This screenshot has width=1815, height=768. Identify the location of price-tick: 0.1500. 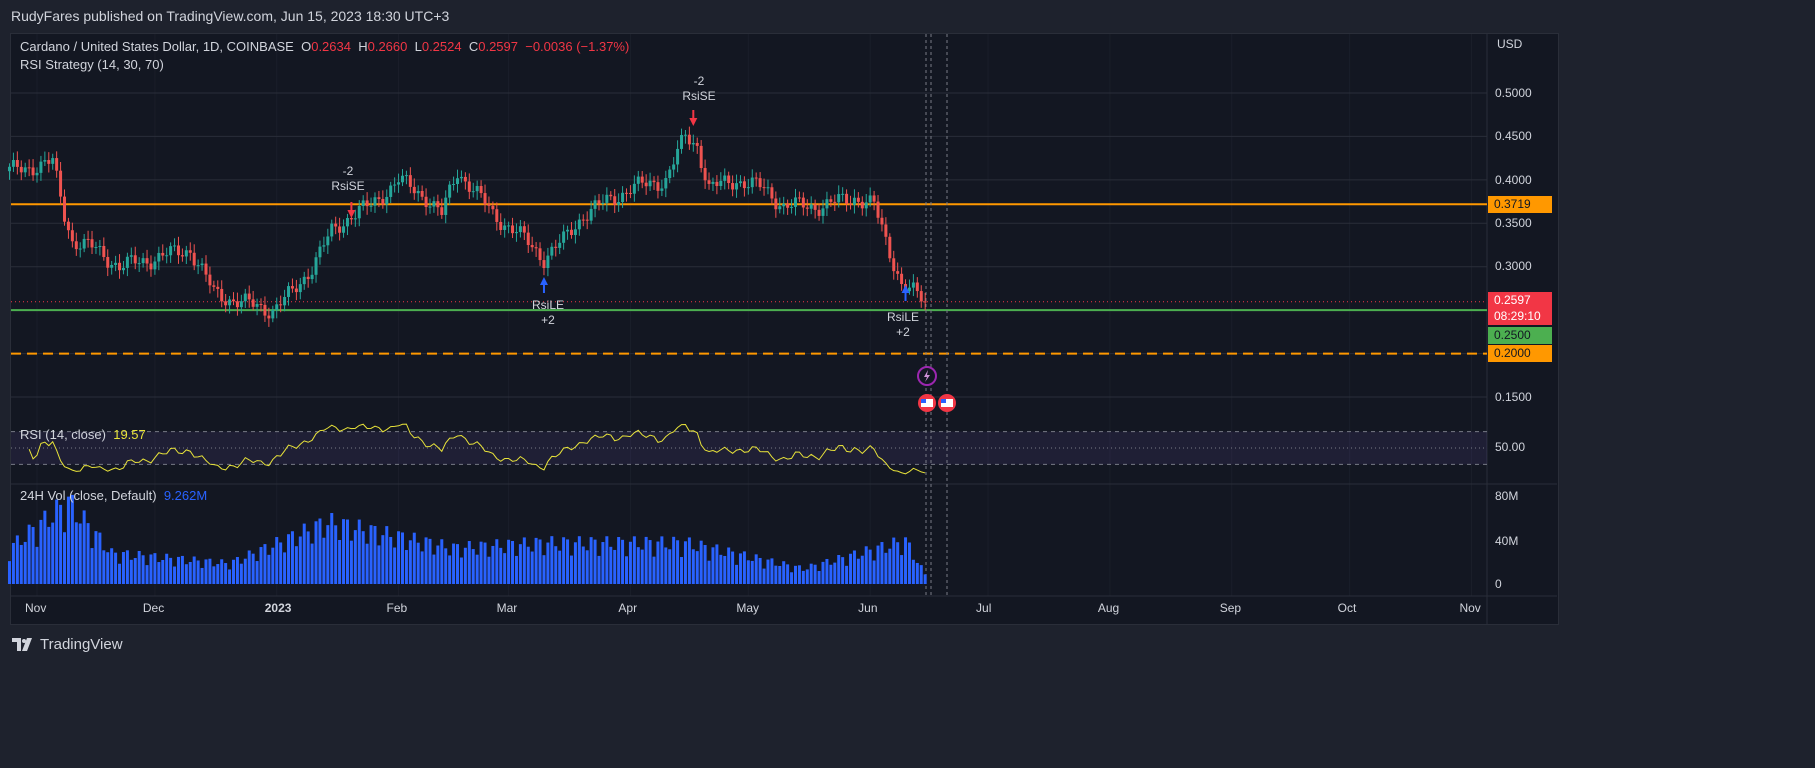
(1513, 397).